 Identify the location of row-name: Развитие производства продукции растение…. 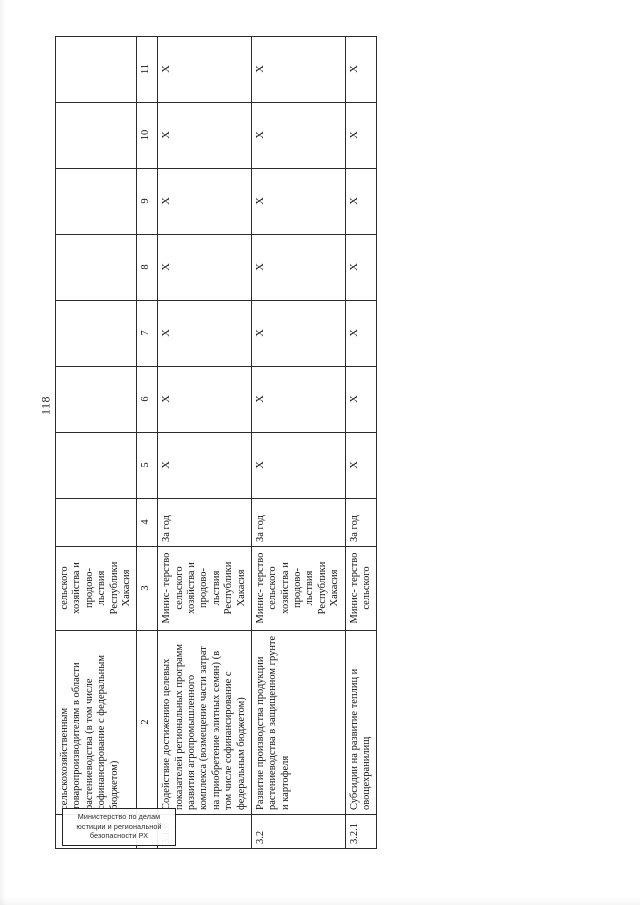
(298, 722).